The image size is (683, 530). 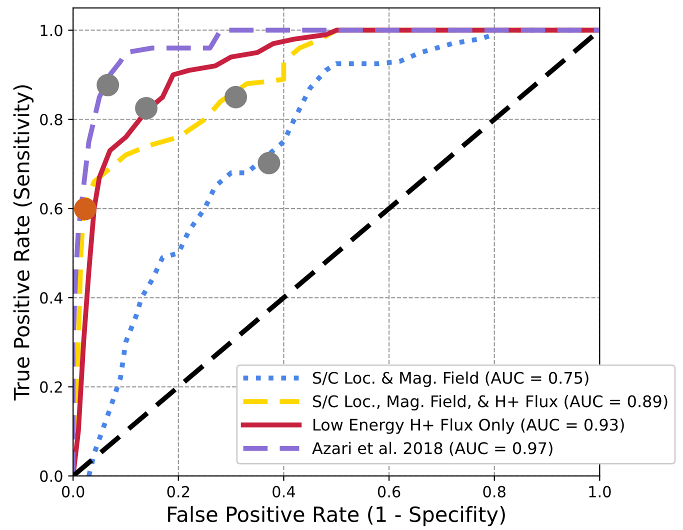 I want to click on y-tick-label: 0.6, so click(x=51, y=208).